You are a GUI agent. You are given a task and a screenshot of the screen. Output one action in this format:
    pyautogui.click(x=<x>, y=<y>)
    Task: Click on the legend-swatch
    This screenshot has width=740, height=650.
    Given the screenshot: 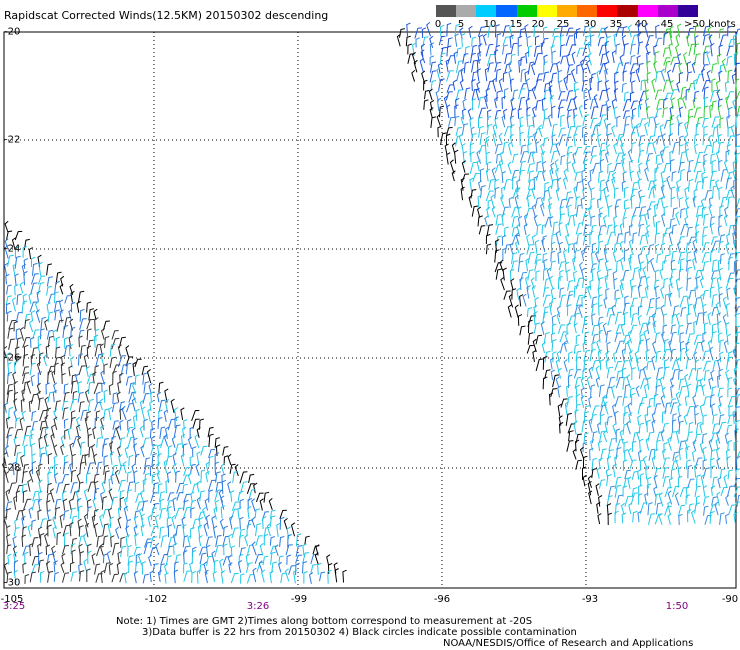 What is the action you would take?
    pyautogui.click(x=647, y=11)
    